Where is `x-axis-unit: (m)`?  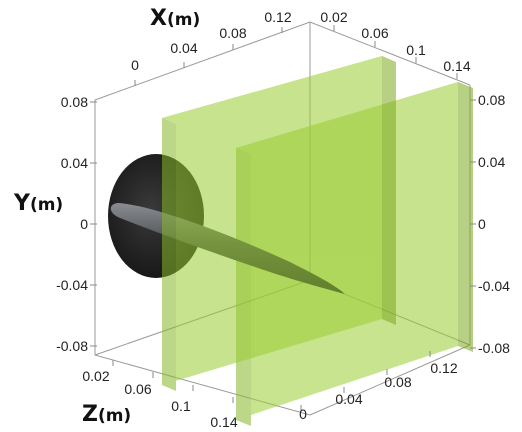
x-axis-unit: (m) is located at coordinates (183, 20).